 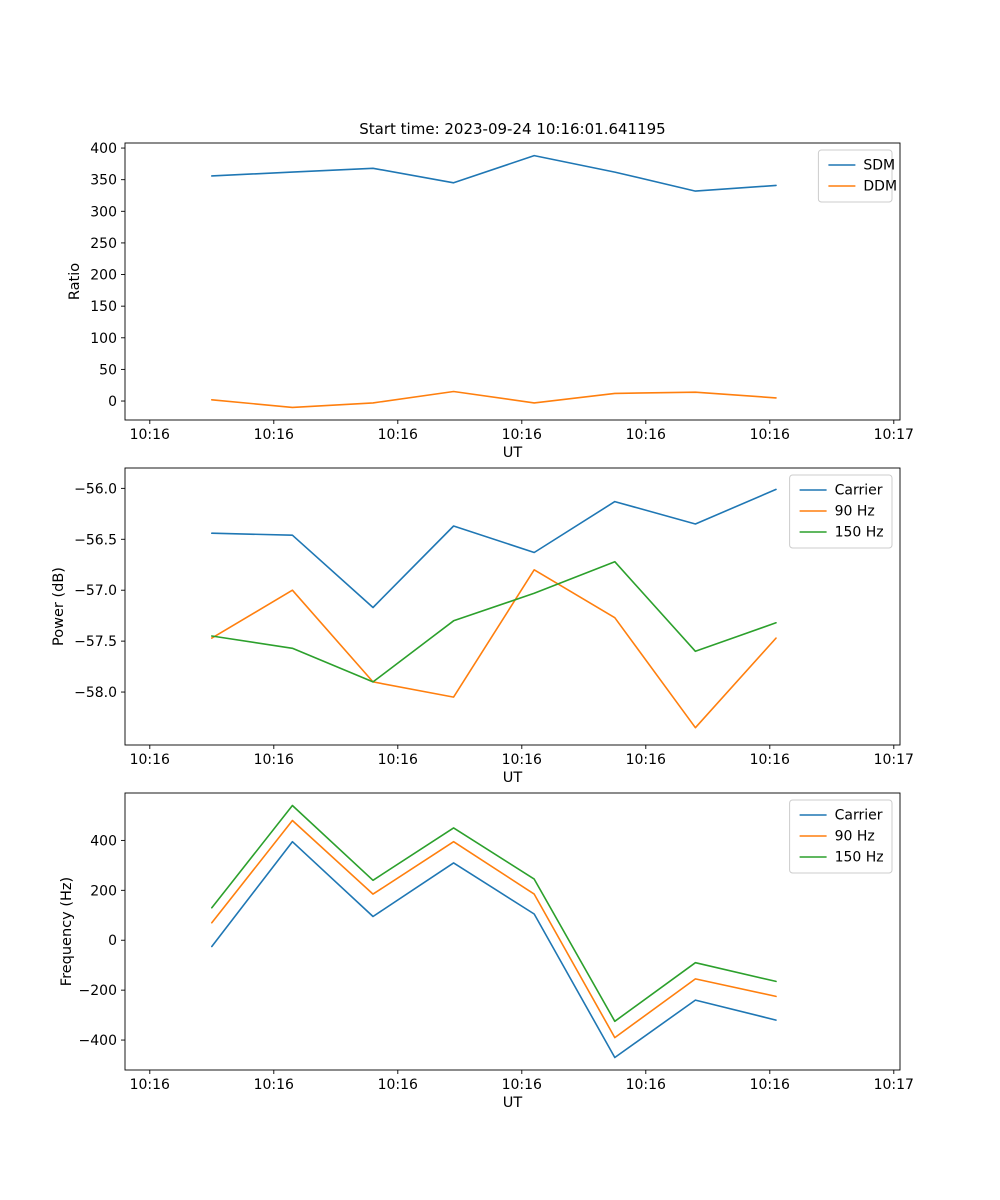 What do you see at coordinates (108, 370) in the screenshot?
I see `y-tick-label: 50` at bounding box center [108, 370].